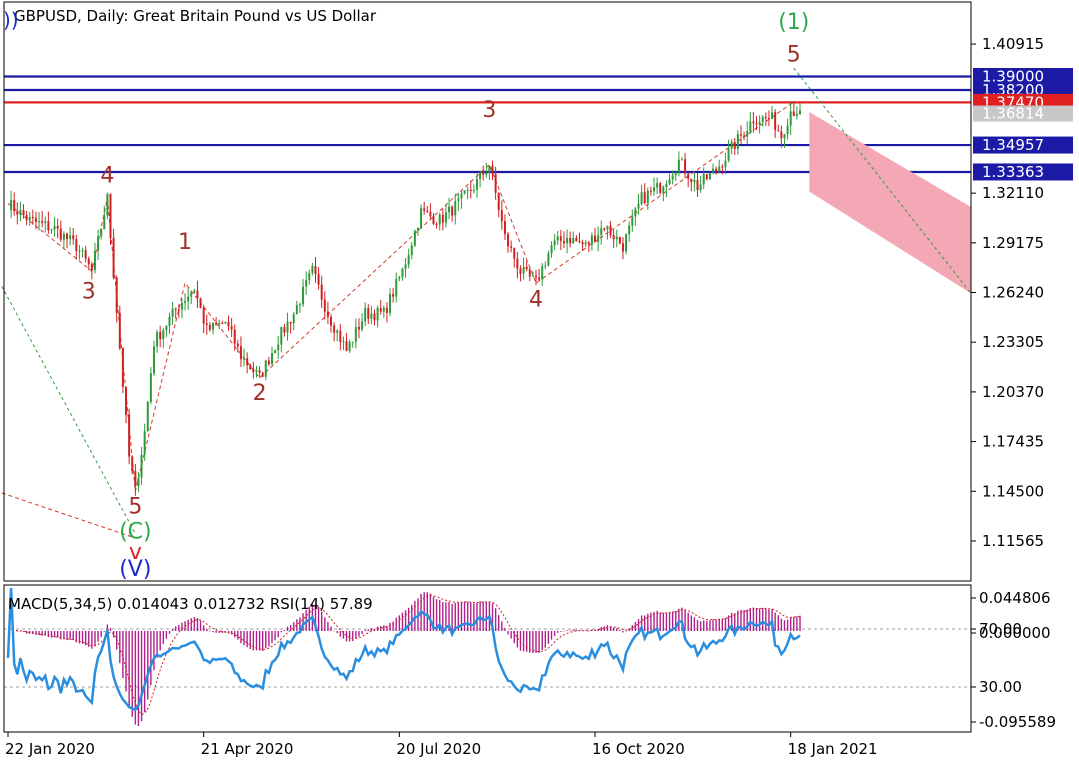  What do you see at coordinates (1015, 633) in the screenshot?
I see `indicator-tick-label: 0.000000` at bounding box center [1015, 633].